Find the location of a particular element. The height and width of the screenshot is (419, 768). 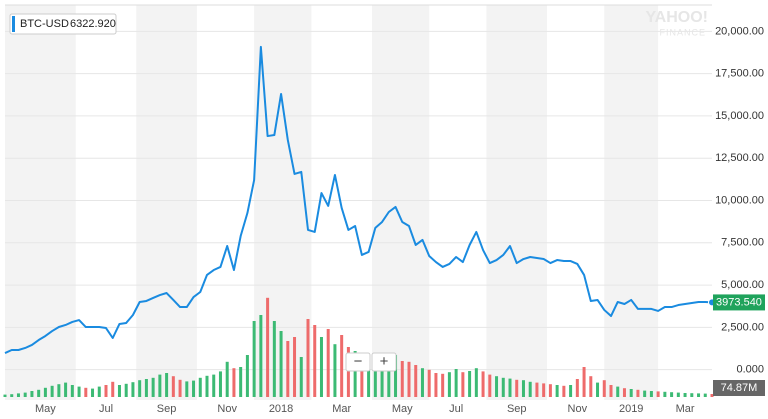

legend-name: BTC-USD is located at coordinates (44, 24).